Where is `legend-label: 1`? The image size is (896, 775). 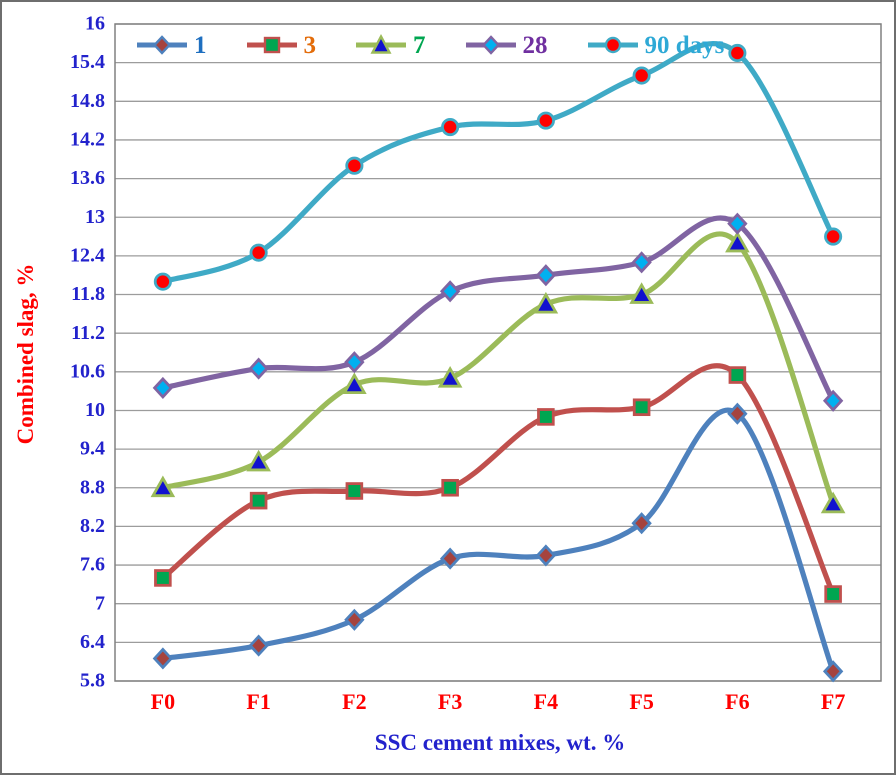
legend-label: 1 is located at coordinates (200, 45).